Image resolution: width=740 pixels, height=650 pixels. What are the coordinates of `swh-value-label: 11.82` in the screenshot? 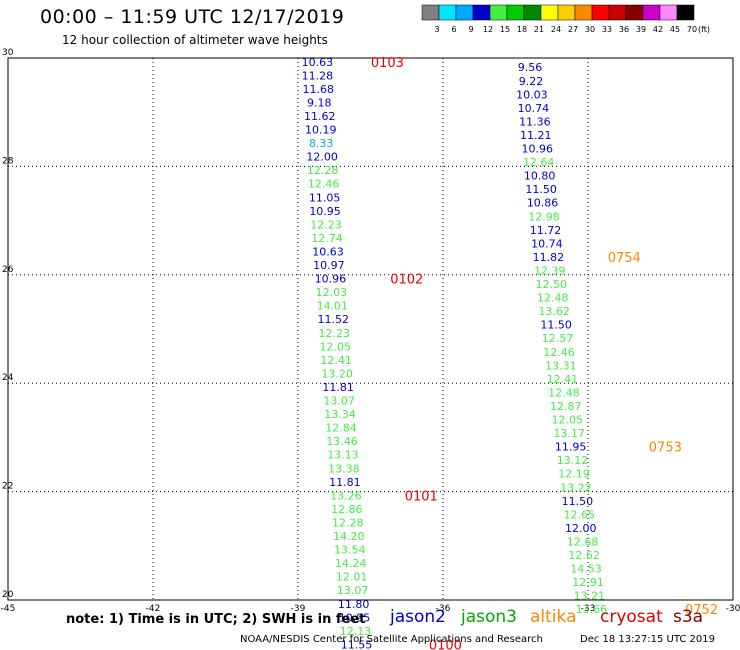 It's located at (549, 257).